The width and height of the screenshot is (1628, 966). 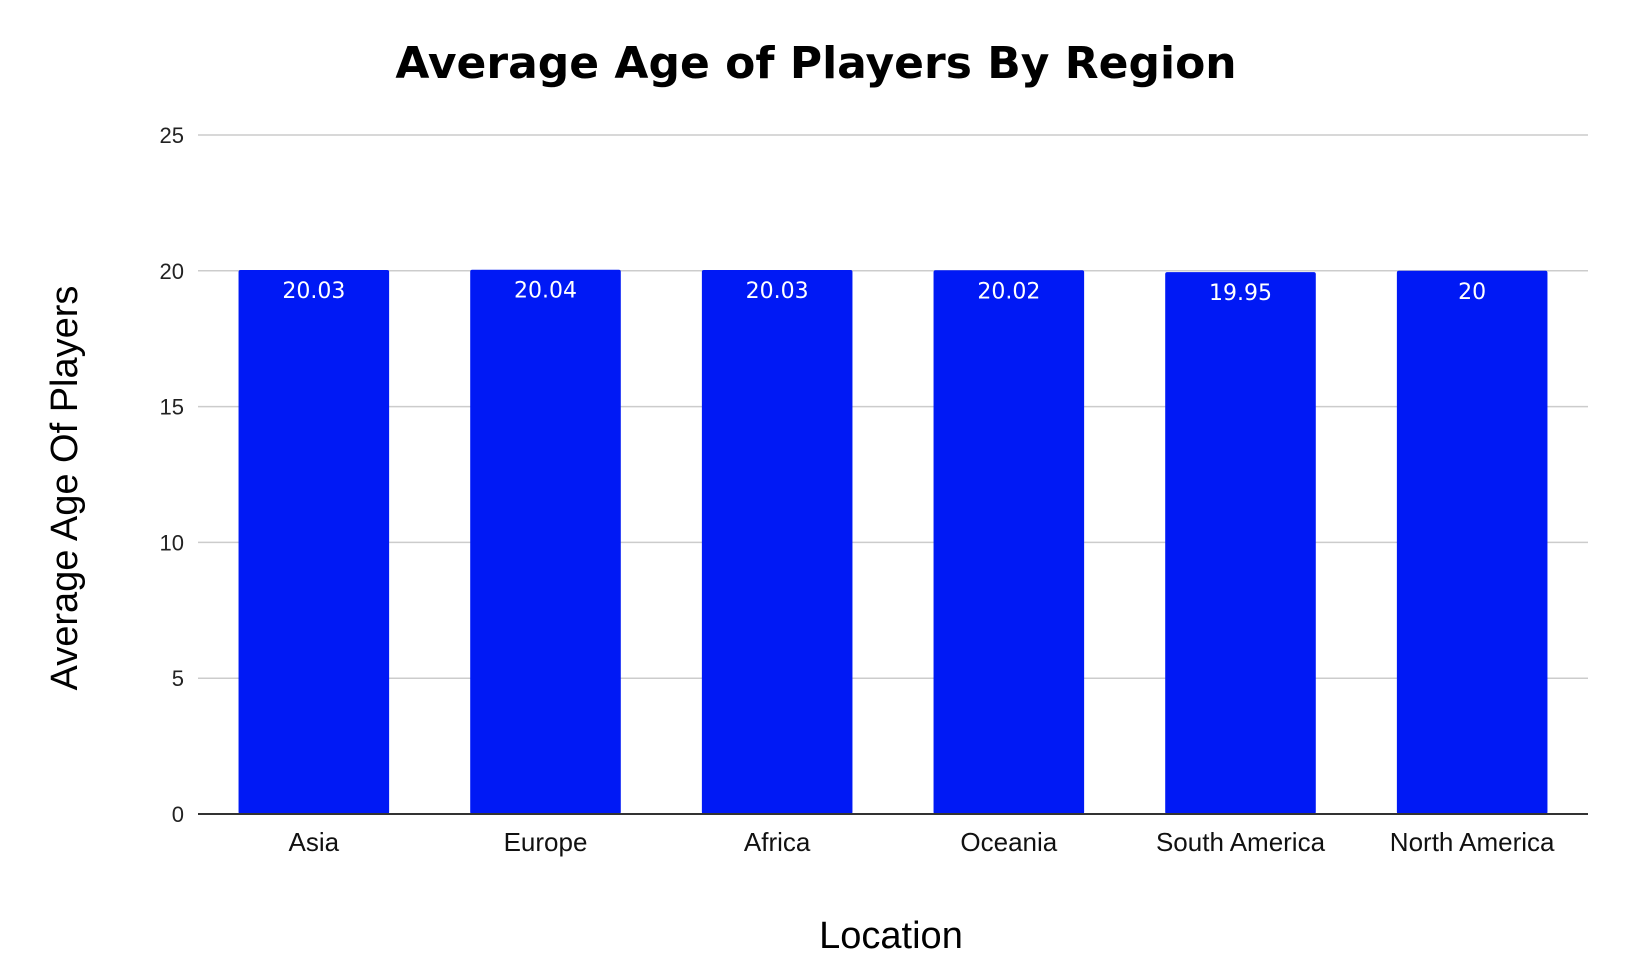 What do you see at coordinates (1009, 542) in the screenshot?
I see `bar-oceania` at bounding box center [1009, 542].